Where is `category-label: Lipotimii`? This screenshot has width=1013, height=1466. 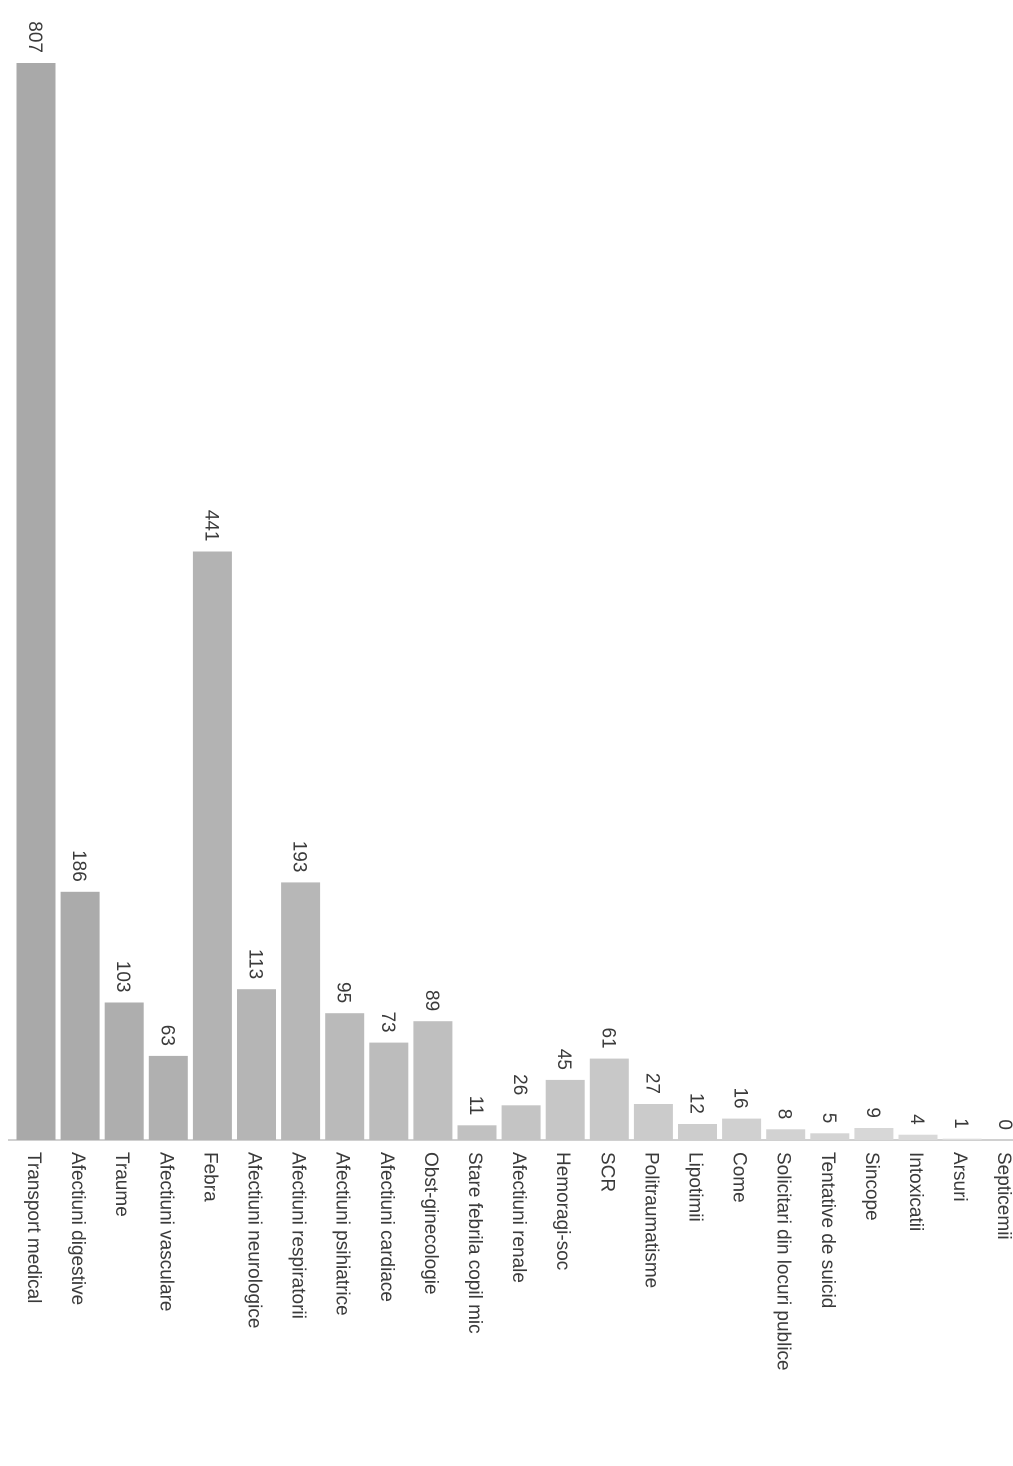 category-label: Lipotimii is located at coordinates (695, 1187).